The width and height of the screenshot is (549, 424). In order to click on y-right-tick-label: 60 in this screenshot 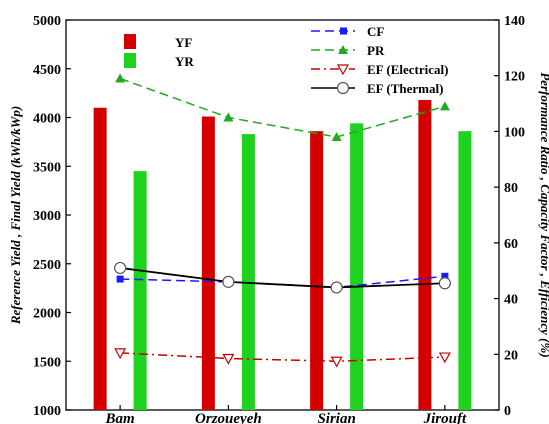, I will do `click(511, 244)`.